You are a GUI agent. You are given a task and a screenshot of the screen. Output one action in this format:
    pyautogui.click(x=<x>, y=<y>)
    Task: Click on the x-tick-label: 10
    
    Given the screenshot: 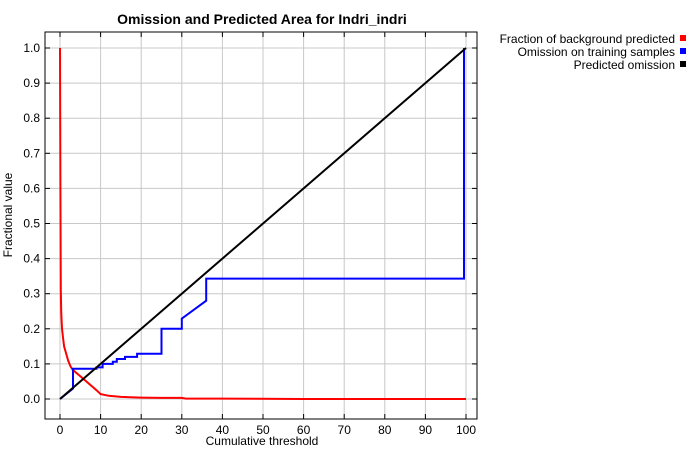 What is the action you would take?
    pyautogui.click(x=101, y=430)
    